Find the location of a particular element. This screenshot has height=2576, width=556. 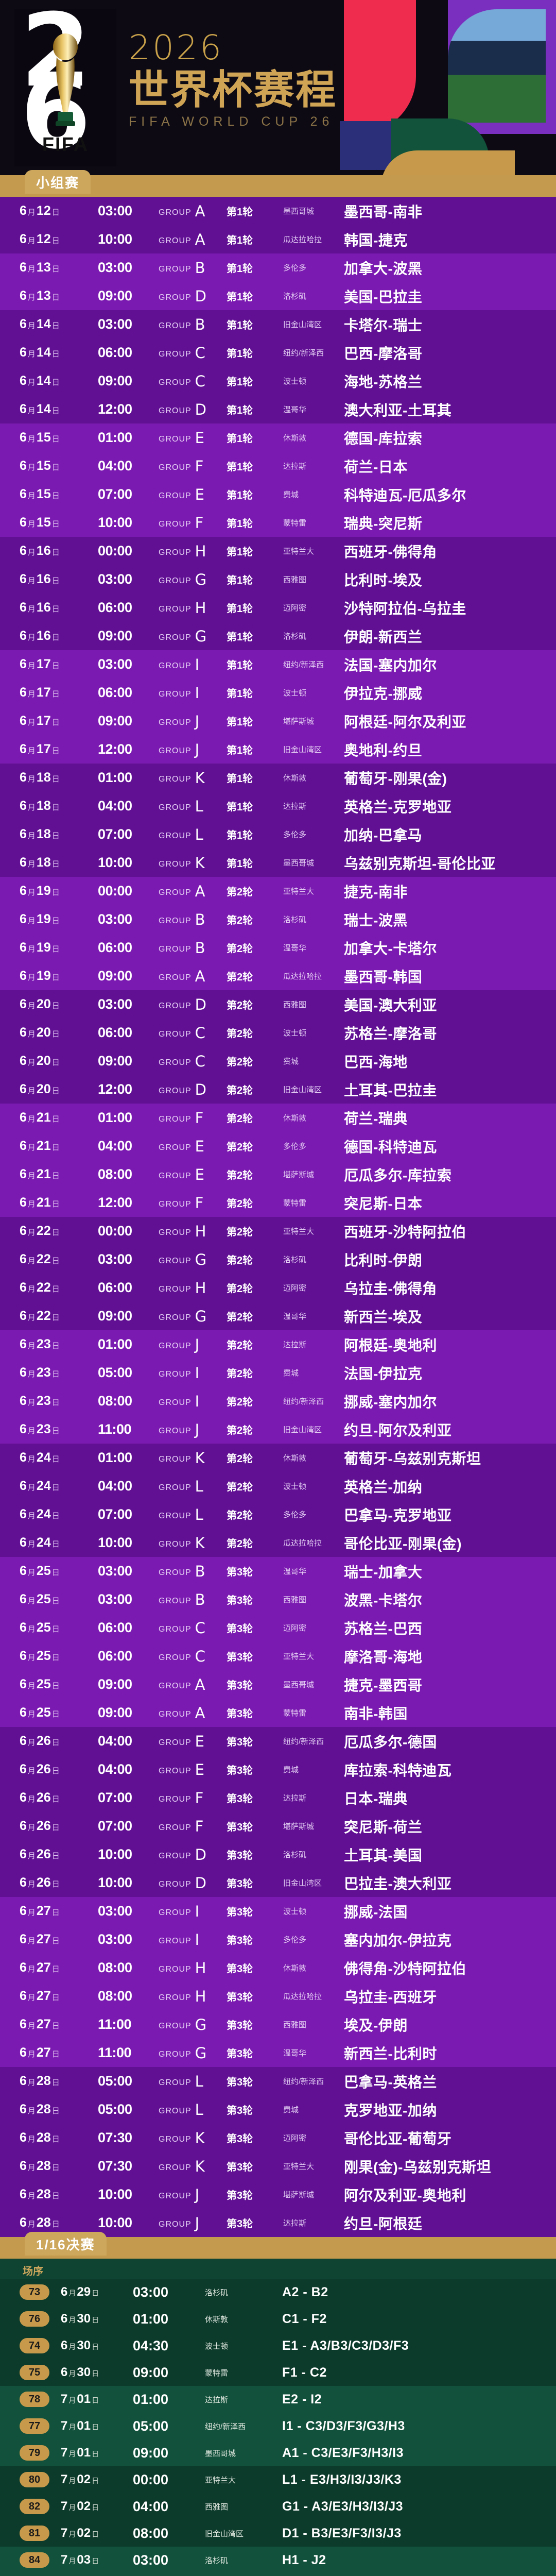

match-city: 洛杉矶 is located at coordinates (295, 920).